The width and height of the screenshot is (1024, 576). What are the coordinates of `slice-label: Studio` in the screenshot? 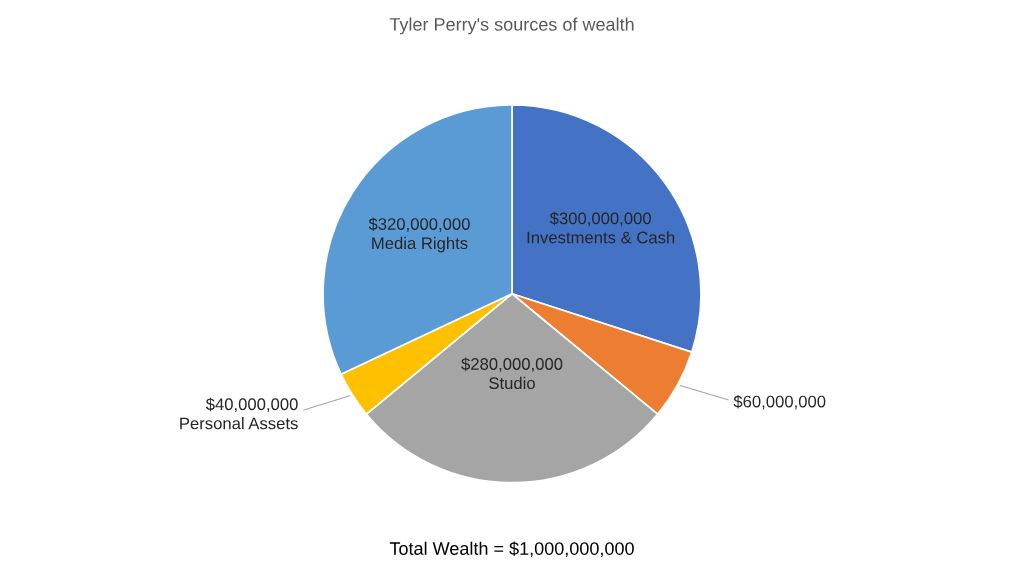 It's located at (512, 383).